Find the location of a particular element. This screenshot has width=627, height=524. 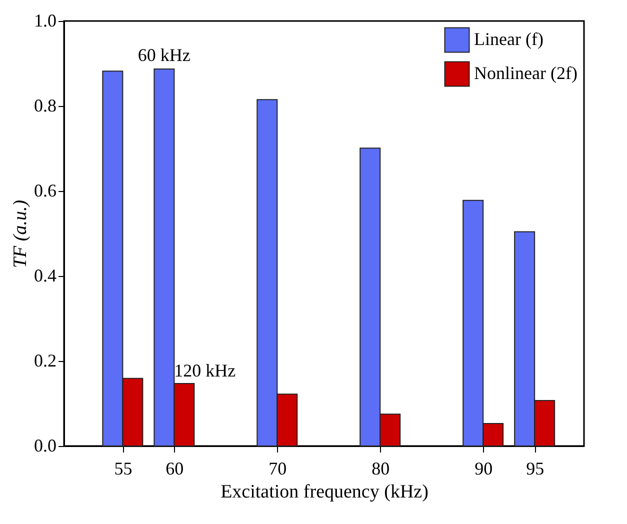

x-tick-label: 80 is located at coordinates (381, 468).